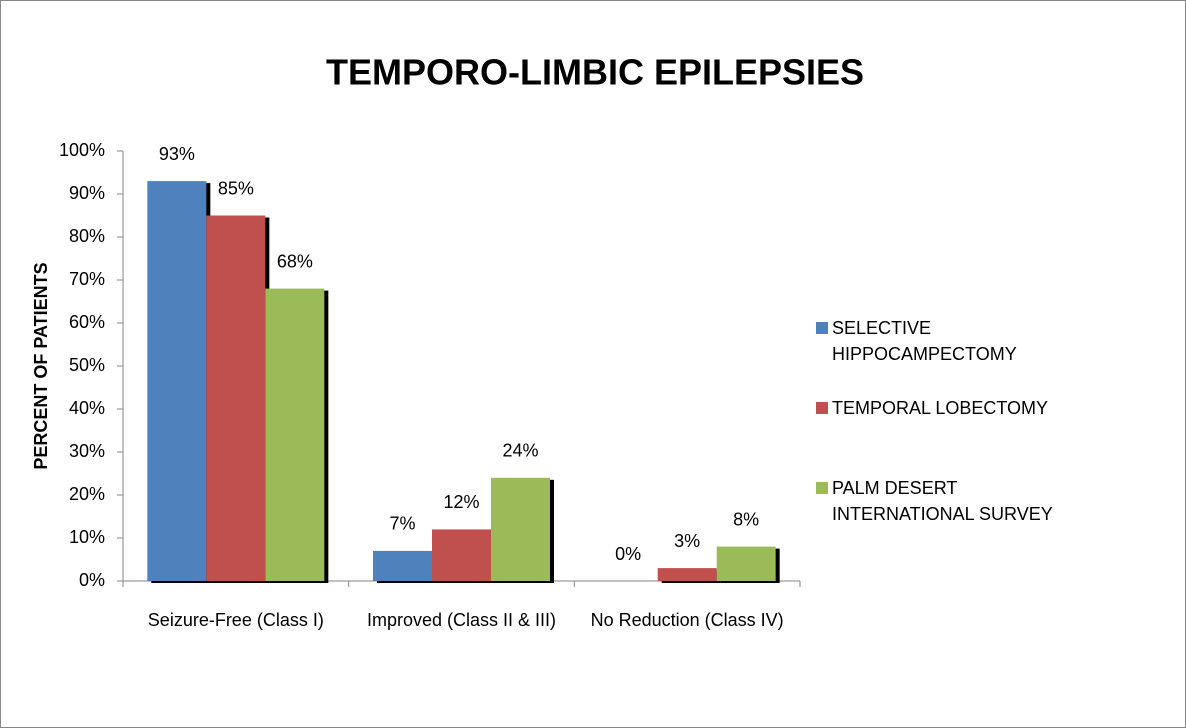  I want to click on x-tick-label: No Reduction (Class IV), so click(687, 620).